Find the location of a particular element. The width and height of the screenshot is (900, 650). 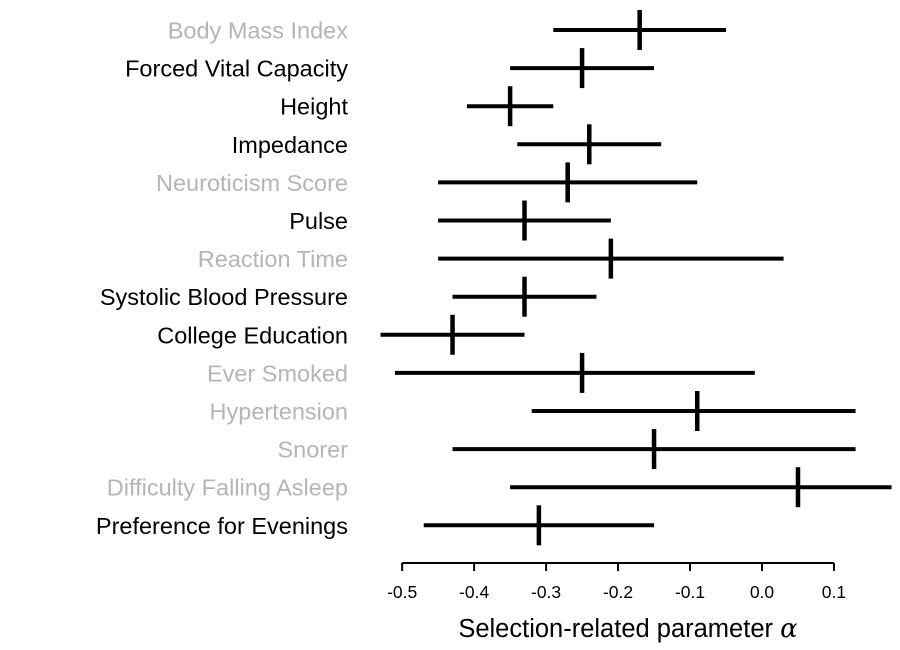

row-label: College Education is located at coordinates (252, 335).